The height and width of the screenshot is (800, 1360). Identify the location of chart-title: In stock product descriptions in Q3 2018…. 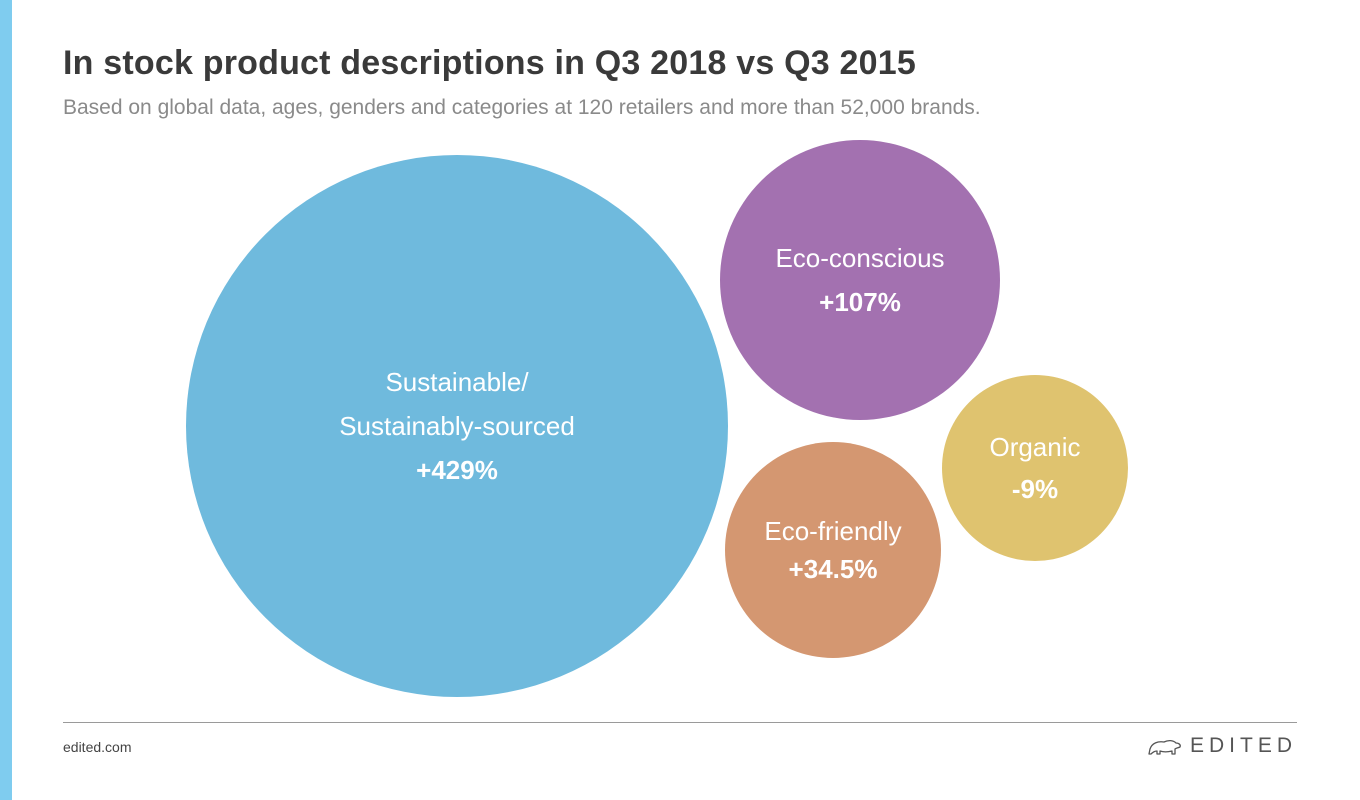
(489, 63).